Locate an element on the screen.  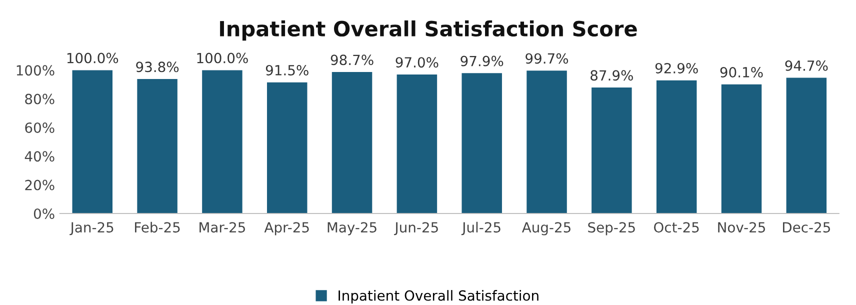
x-tick-label: Dec-25 is located at coordinates (806, 227).